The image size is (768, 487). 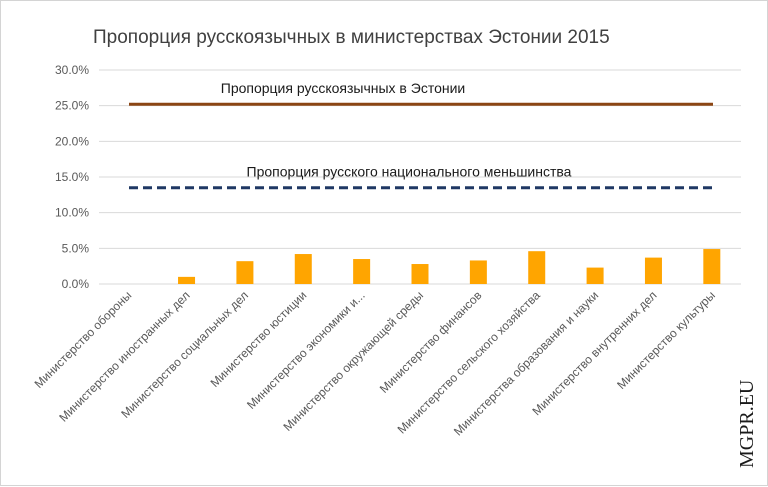 What do you see at coordinates (72, 106) in the screenshot?
I see `y-tick-label: 25.0%` at bounding box center [72, 106].